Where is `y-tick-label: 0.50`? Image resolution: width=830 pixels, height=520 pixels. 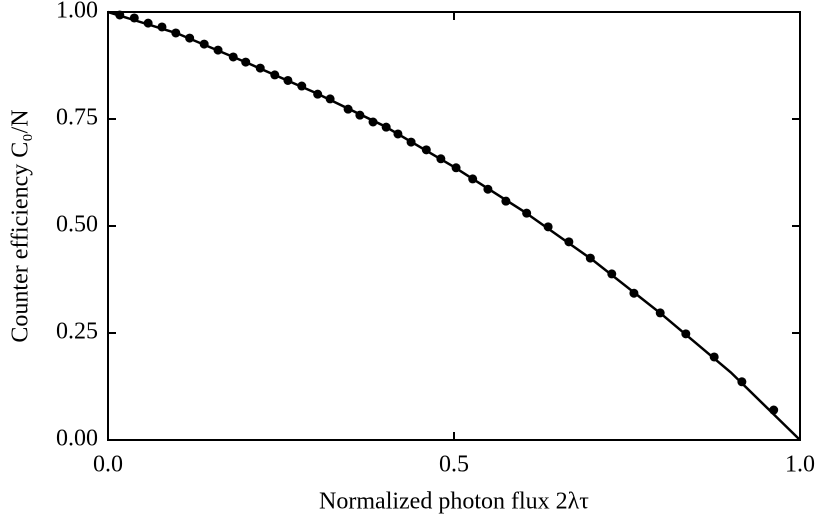
y-tick-label: 0.50 is located at coordinates (77, 225).